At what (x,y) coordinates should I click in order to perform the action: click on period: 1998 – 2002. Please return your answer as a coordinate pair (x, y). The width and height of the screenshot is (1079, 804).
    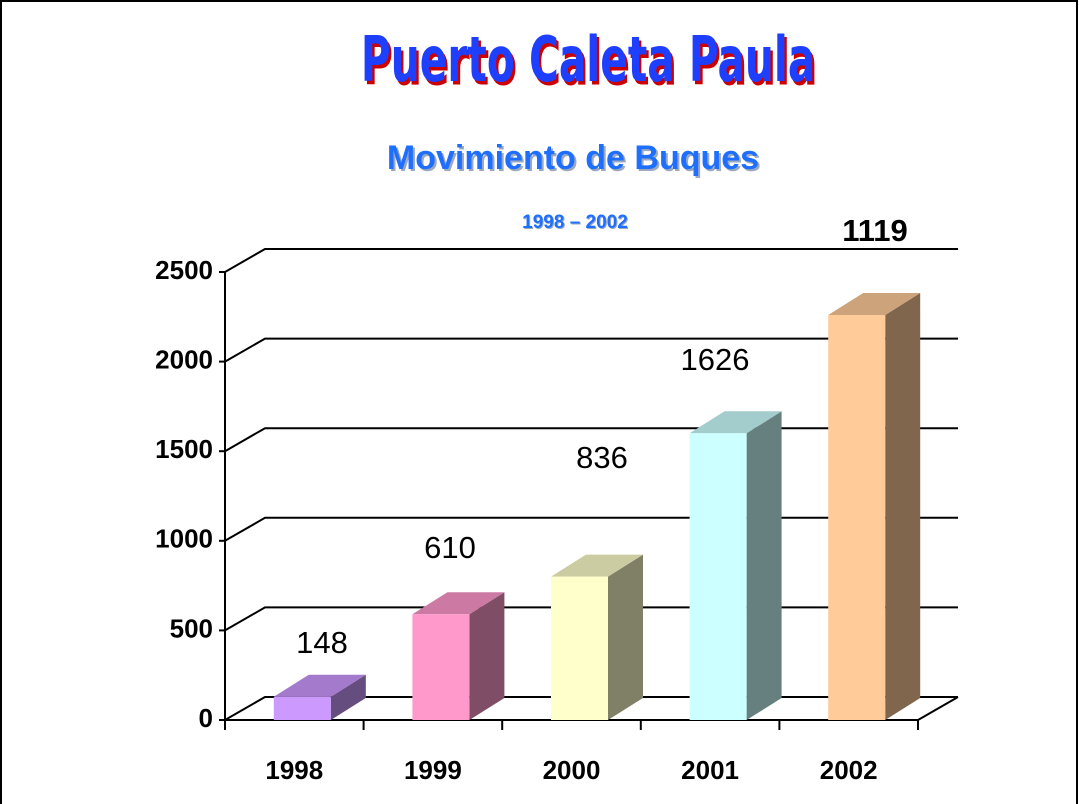
    Looking at the image, I should click on (575, 222).